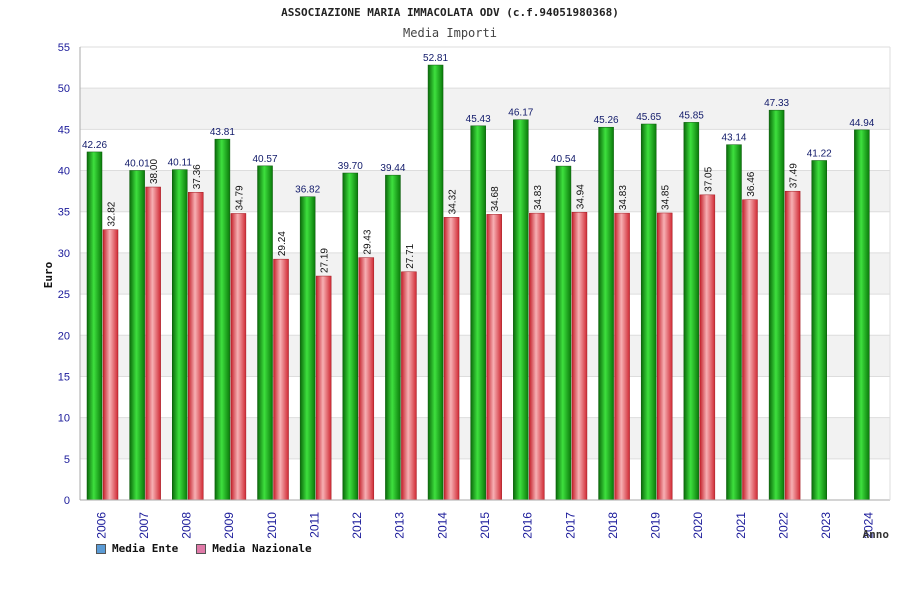 The image size is (900, 600). Describe the element at coordinates (64, 419) in the screenshot. I see `y-tick-label: 10` at that location.